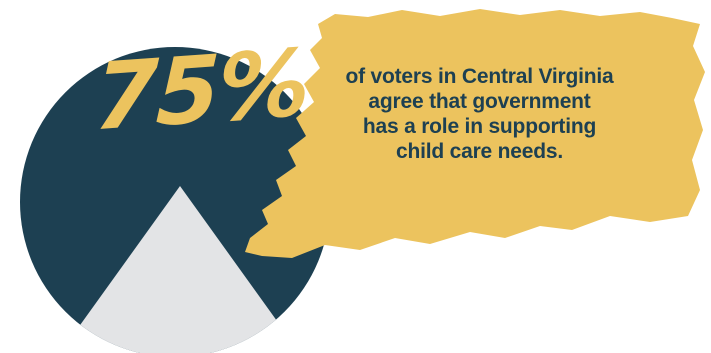 The width and height of the screenshot is (711, 353). What do you see at coordinates (201, 90) in the screenshot?
I see `statistic-percentage: 75%` at bounding box center [201, 90].